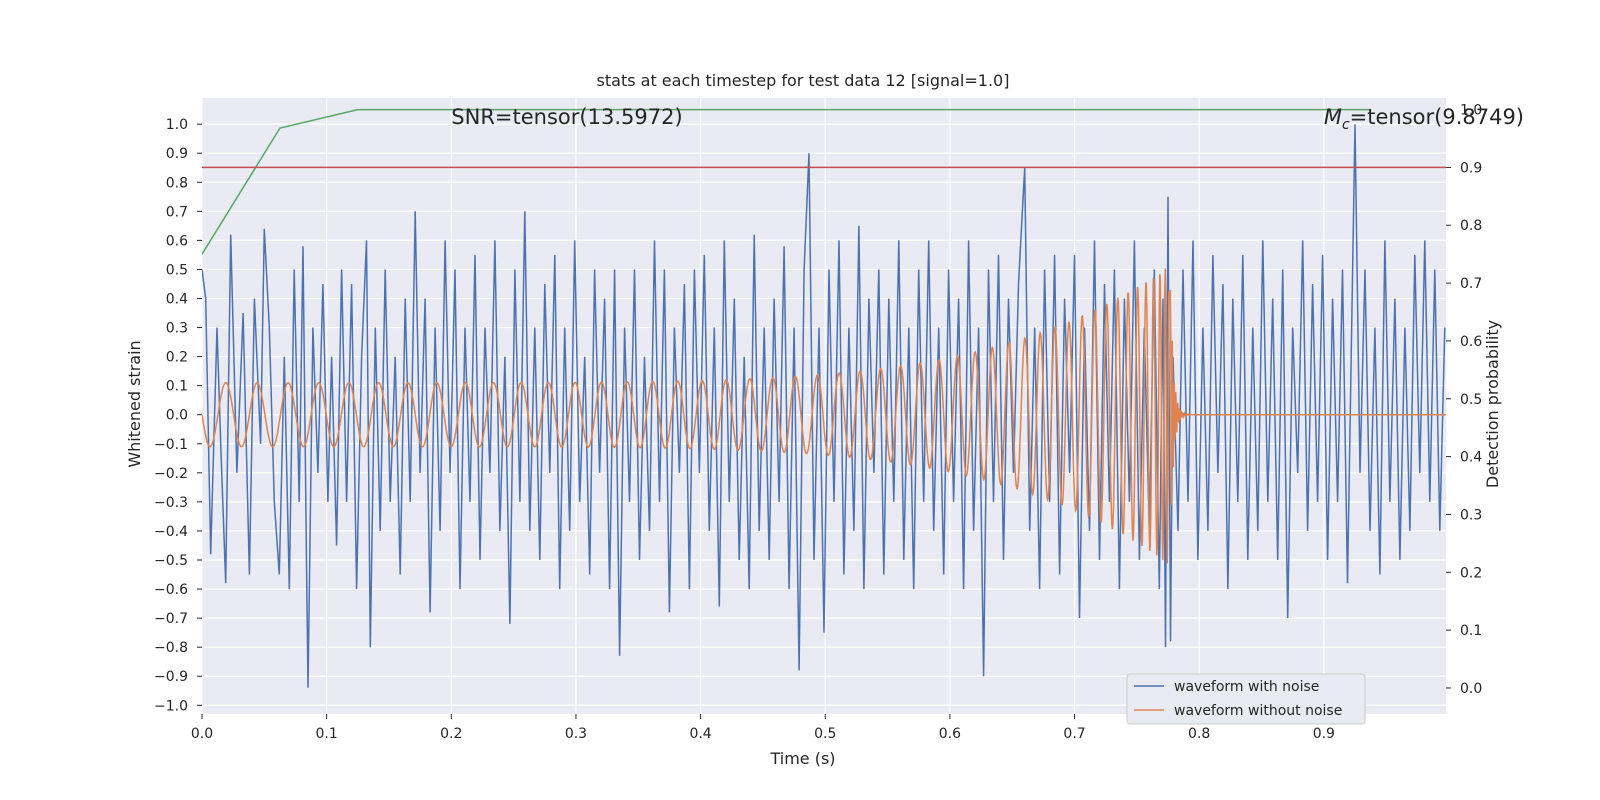  I want to click on x-axis-ticks: 0.0 0.1 0.2 0.3 0.4 0.5 0.6 0.7 0.8 0.9, so click(763, 728).